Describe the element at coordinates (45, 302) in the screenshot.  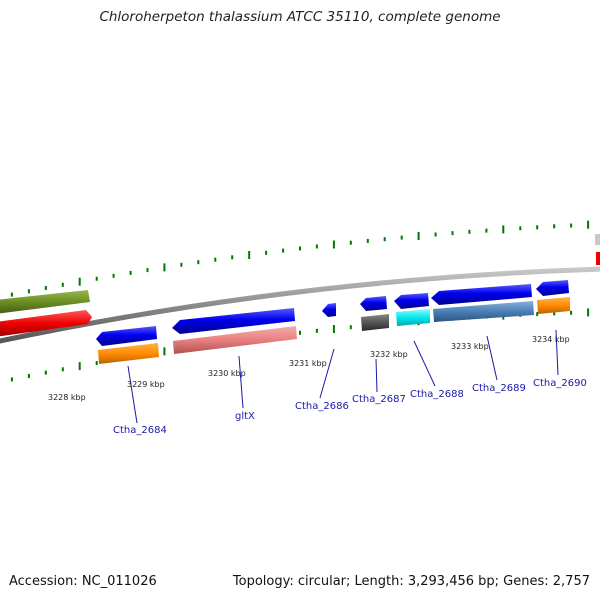
I see `olive-feature` at that location.